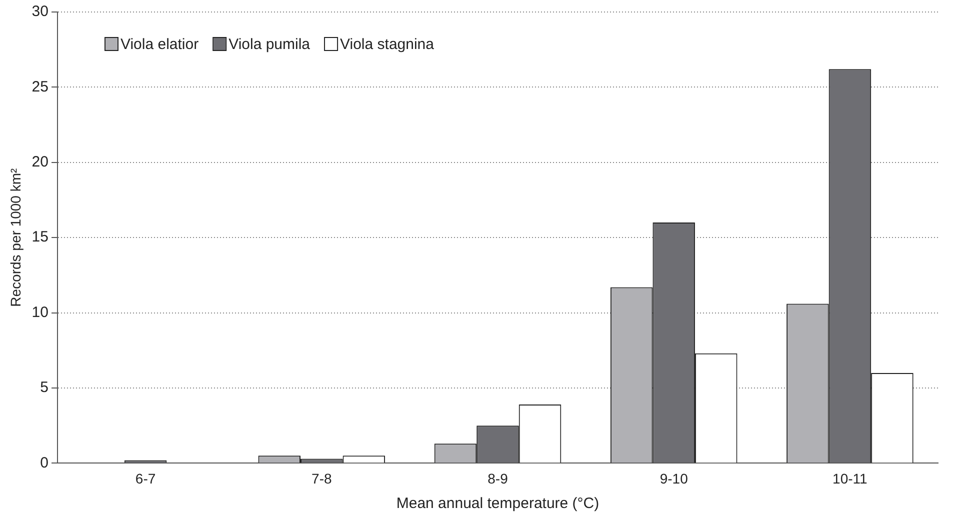 The image size is (953, 521). I want to click on y-tick-label: 10, so click(40, 312).